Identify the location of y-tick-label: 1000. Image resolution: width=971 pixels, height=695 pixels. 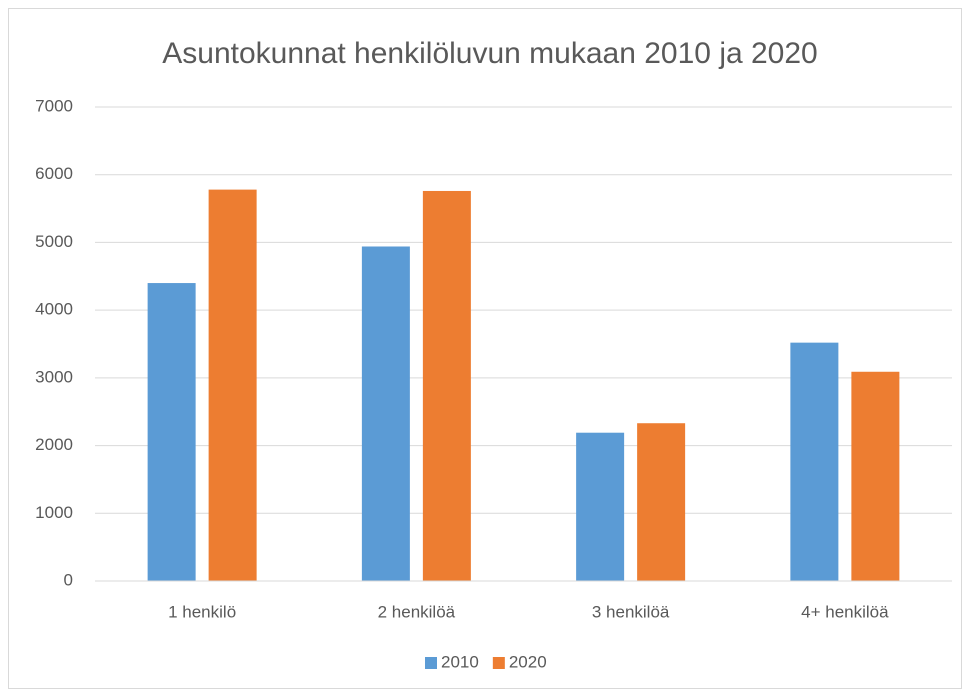
(54, 512).